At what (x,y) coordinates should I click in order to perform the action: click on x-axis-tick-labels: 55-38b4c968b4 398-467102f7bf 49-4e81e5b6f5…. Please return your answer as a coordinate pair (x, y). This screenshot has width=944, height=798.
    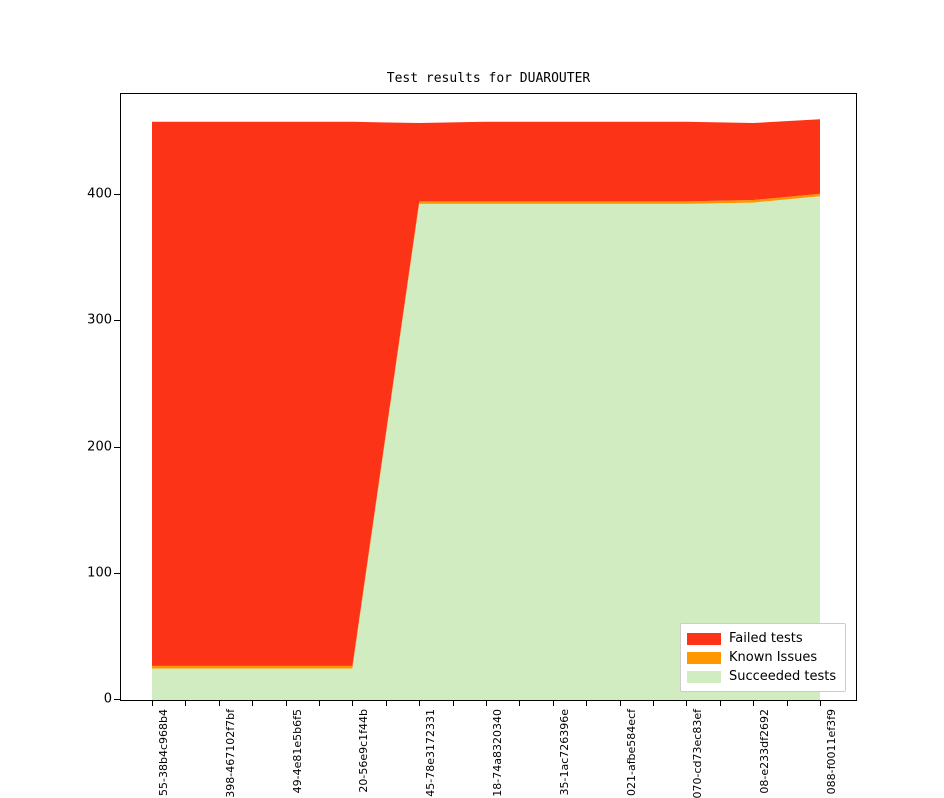
    Looking at the image, I should click on (472, 749).